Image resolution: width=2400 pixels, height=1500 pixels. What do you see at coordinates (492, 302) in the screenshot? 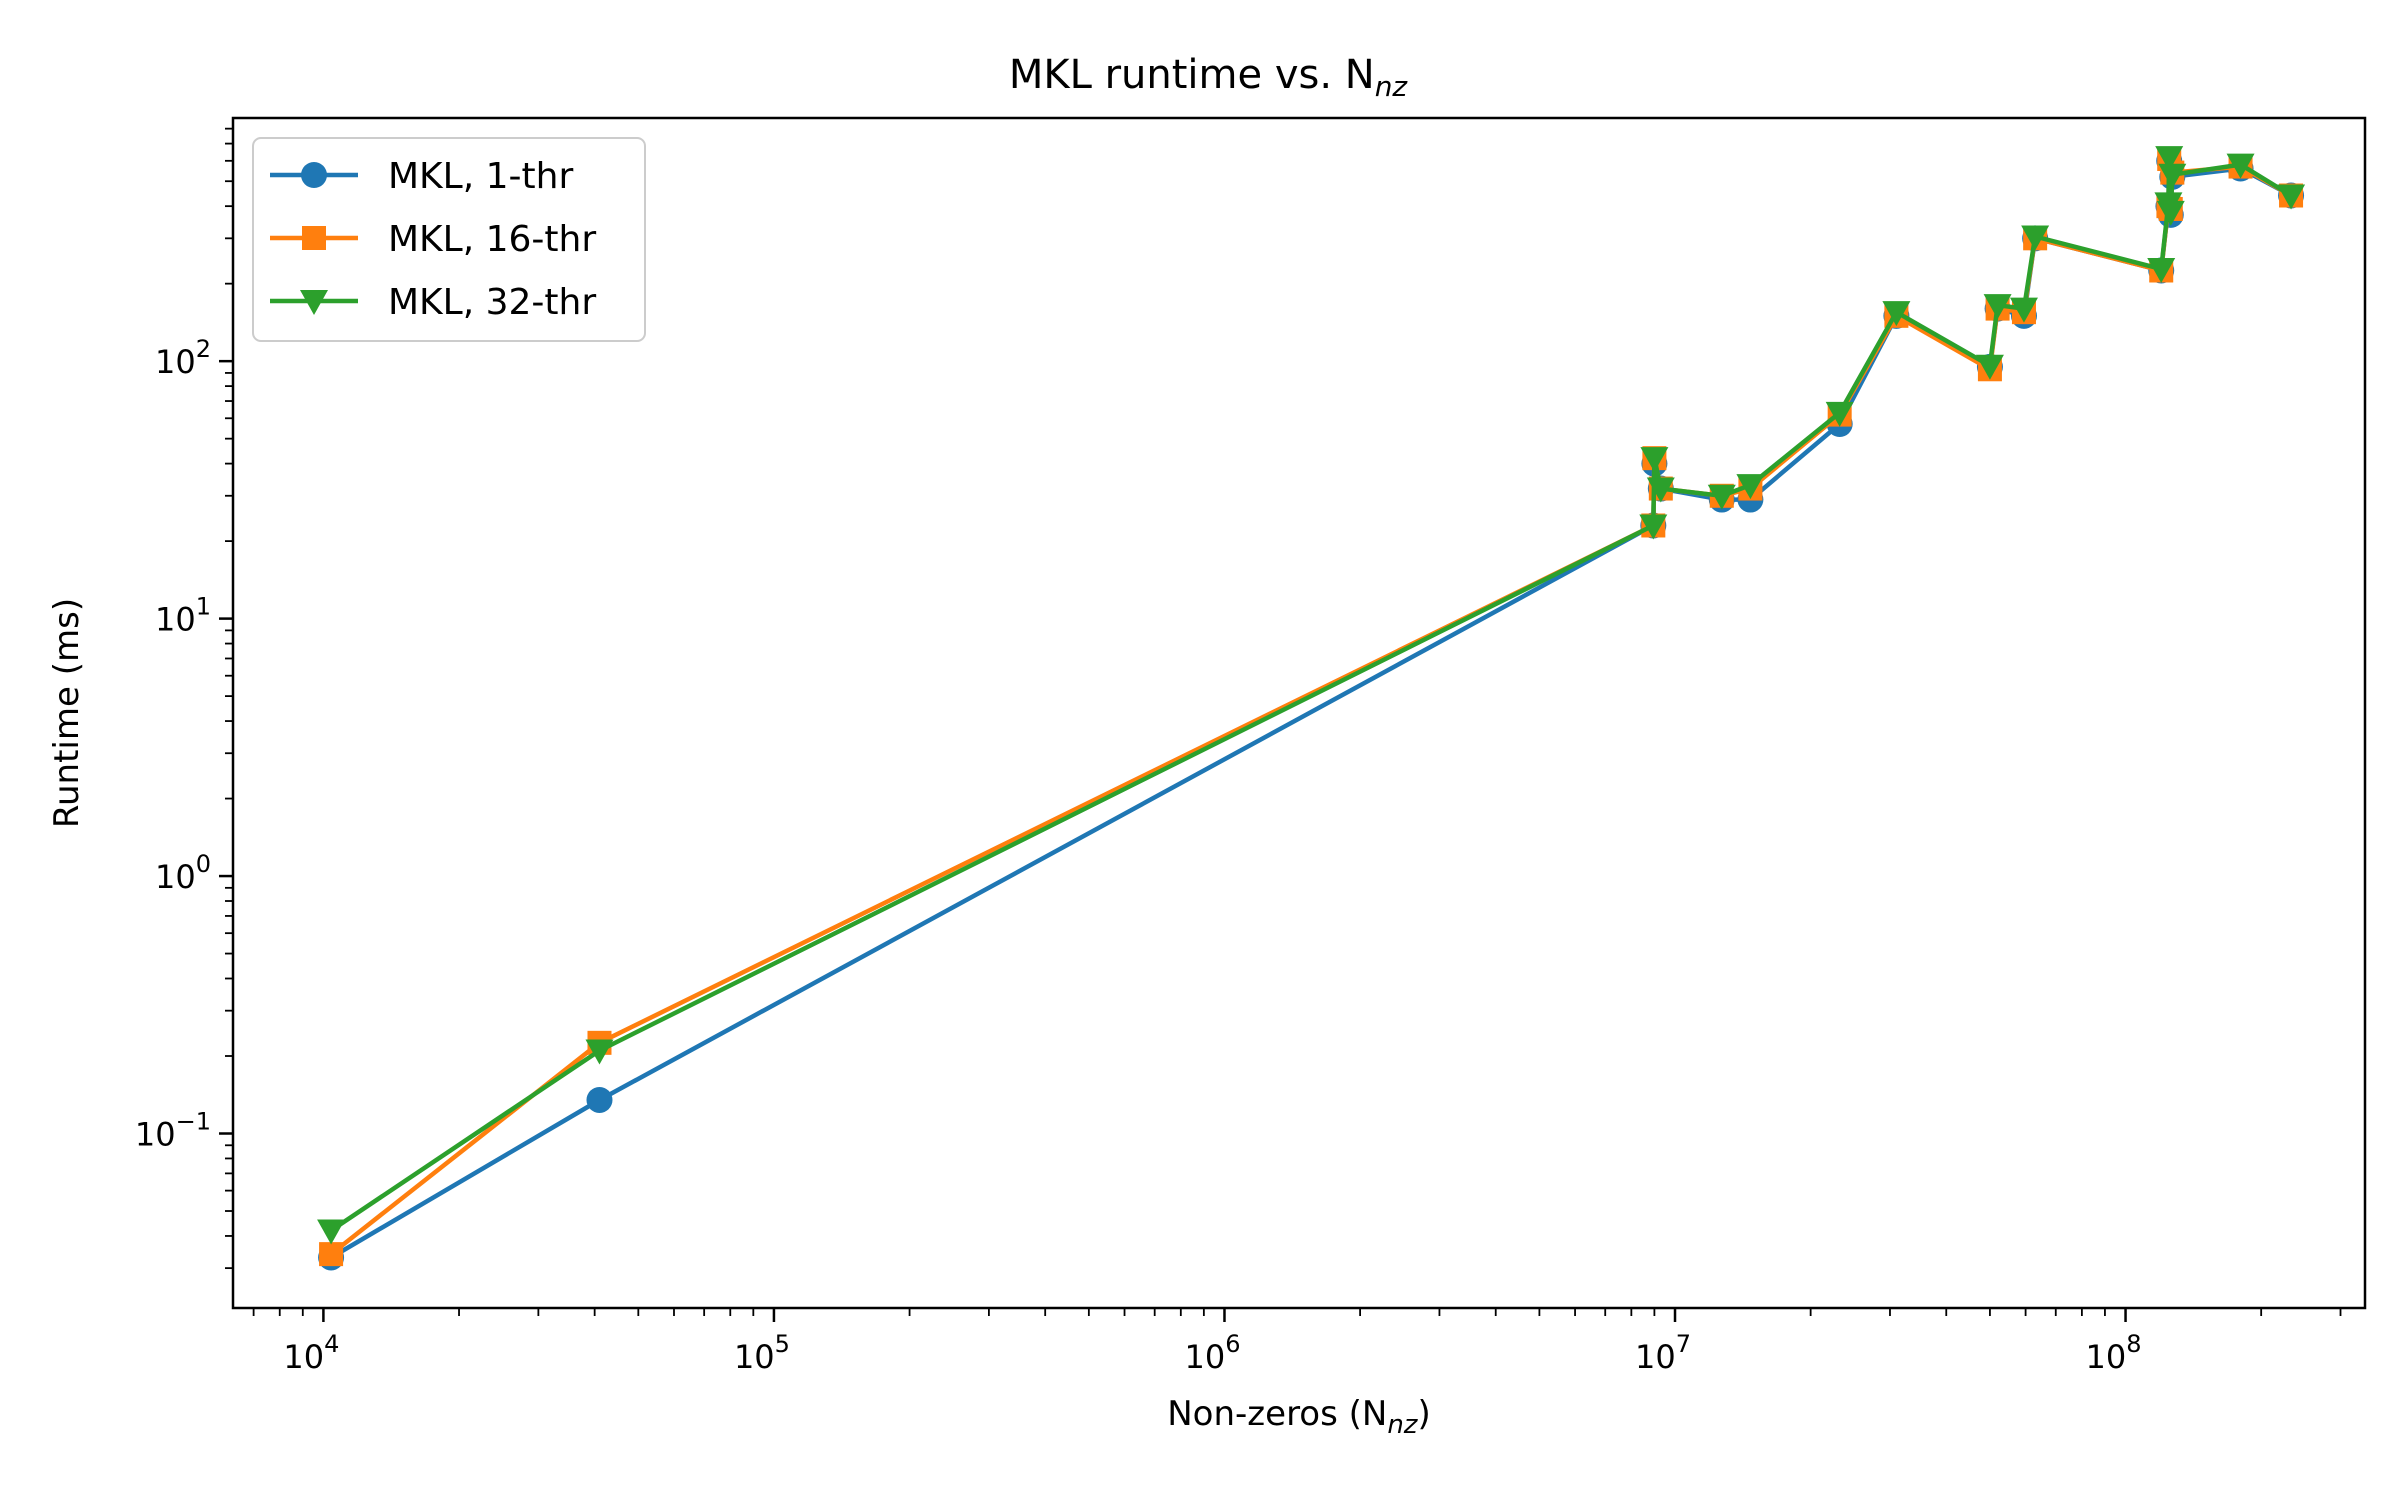
I see `legend-label: MKL, 32-thr` at bounding box center [492, 302].